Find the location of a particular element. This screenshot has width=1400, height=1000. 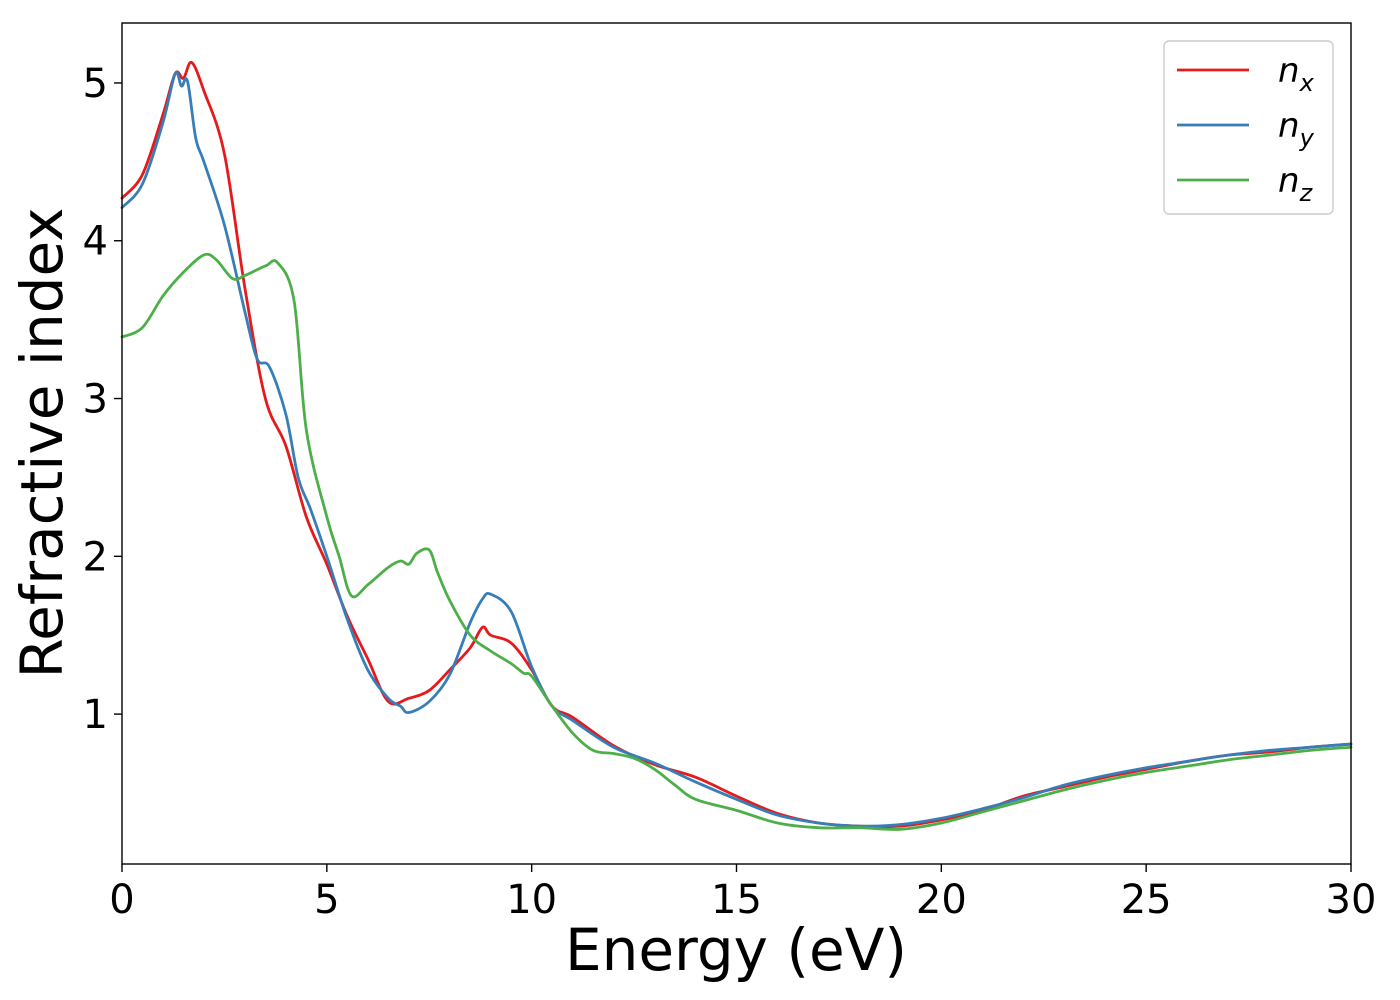

x-tick-label: 20 is located at coordinates (941, 900).